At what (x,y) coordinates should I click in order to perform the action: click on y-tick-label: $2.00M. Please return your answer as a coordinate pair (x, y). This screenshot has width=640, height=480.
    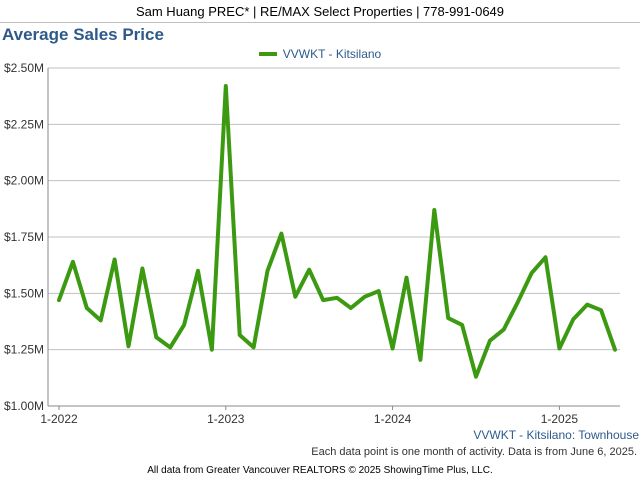
    Looking at the image, I should click on (24, 181).